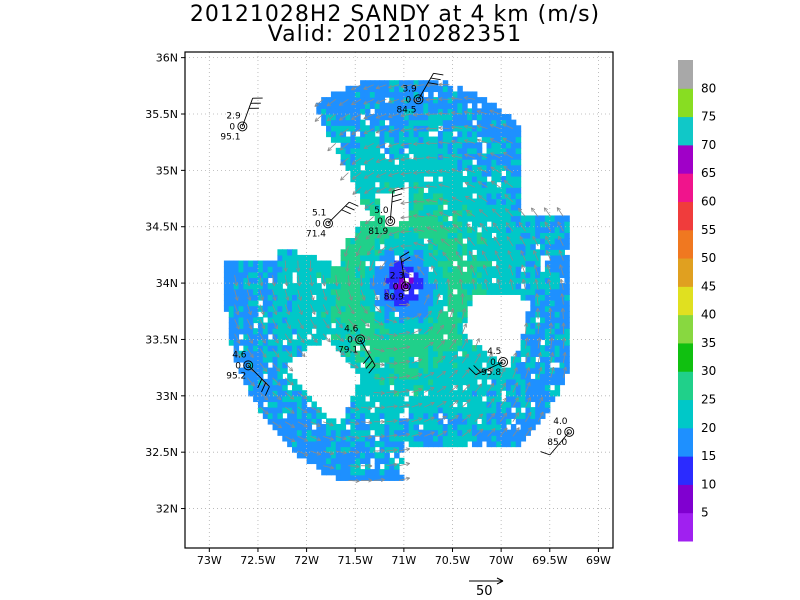 This screenshot has height=600, width=800. I want to click on wind-barb-feather, so click(432, 83).